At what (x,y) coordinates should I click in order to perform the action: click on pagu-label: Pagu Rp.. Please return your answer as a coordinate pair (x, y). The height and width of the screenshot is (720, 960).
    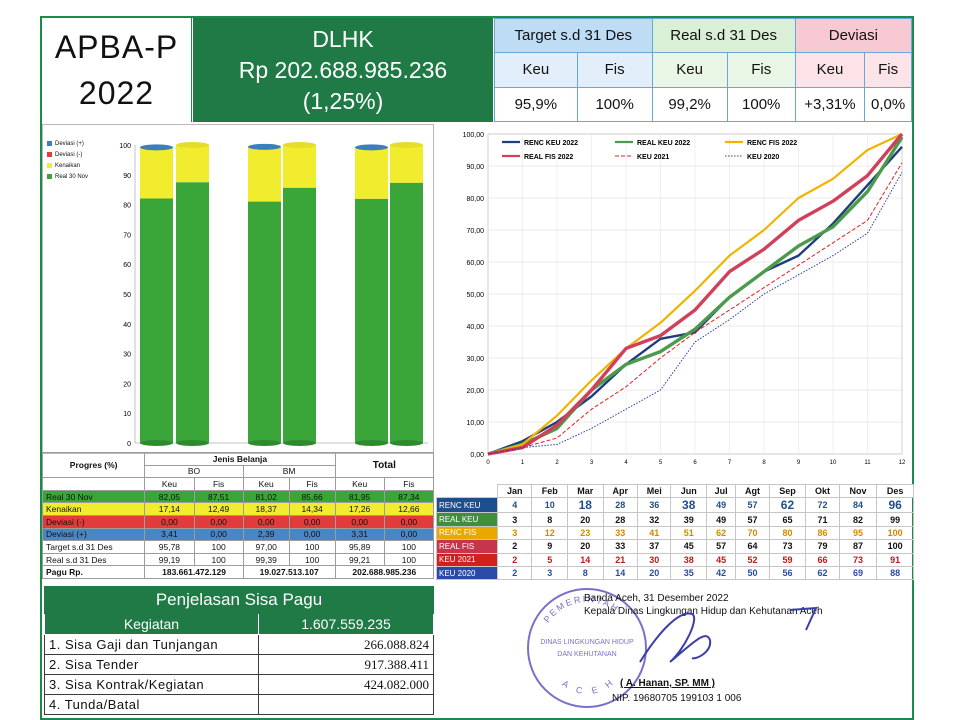
    Looking at the image, I should click on (93, 572).